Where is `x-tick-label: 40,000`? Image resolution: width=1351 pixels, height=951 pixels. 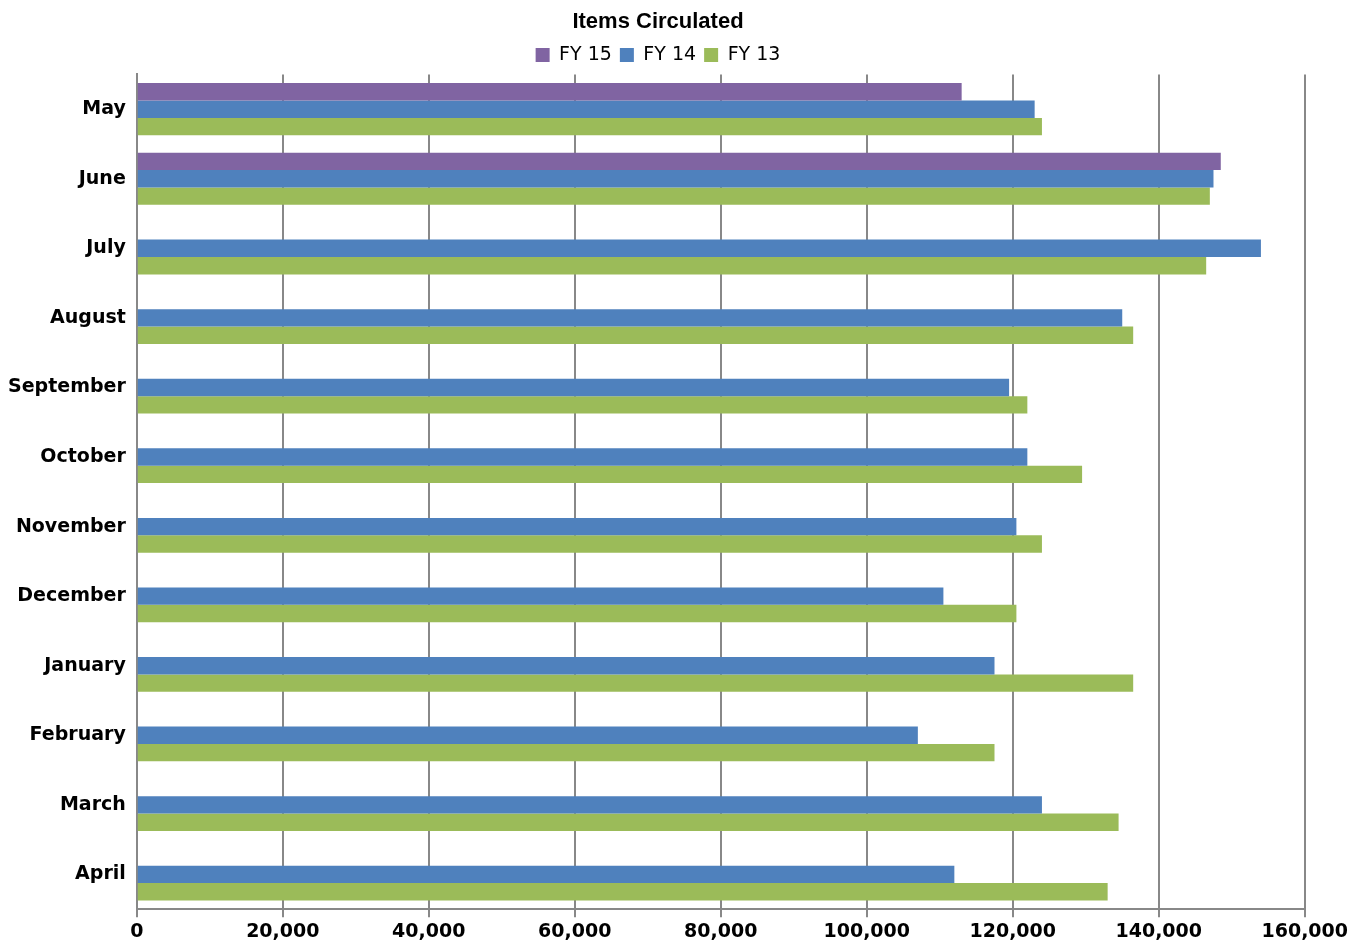
x-tick-label: 40,000 is located at coordinates (429, 929).